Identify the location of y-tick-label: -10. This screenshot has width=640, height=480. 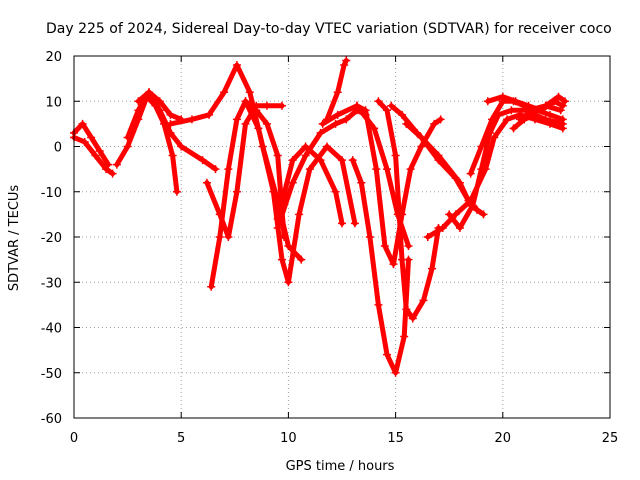
(51, 193).